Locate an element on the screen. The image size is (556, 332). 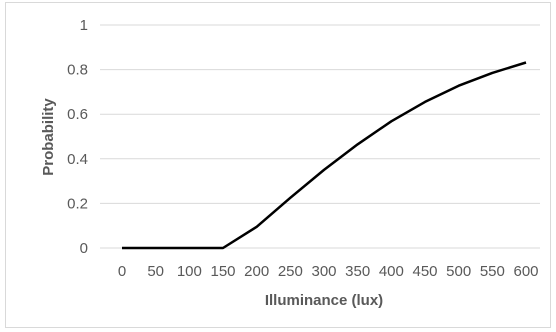
x-tick-label: 600 is located at coordinates (525, 271).